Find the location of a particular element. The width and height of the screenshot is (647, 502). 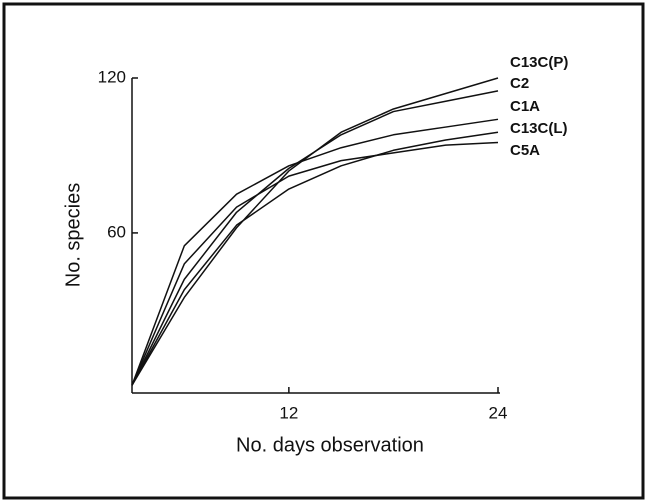

y-axis-label: No. species is located at coordinates (73, 235).